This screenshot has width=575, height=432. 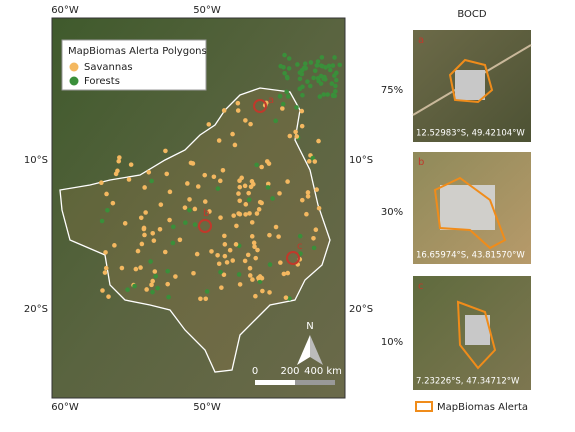 I want to click on bottom-tick: 60°W, so click(x=65, y=407).